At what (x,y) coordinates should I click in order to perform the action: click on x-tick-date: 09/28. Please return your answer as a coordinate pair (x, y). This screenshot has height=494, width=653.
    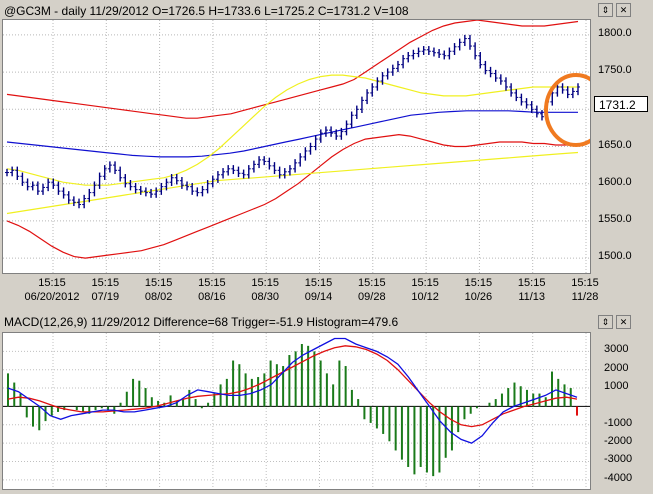
    Looking at the image, I should click on (372, 297).